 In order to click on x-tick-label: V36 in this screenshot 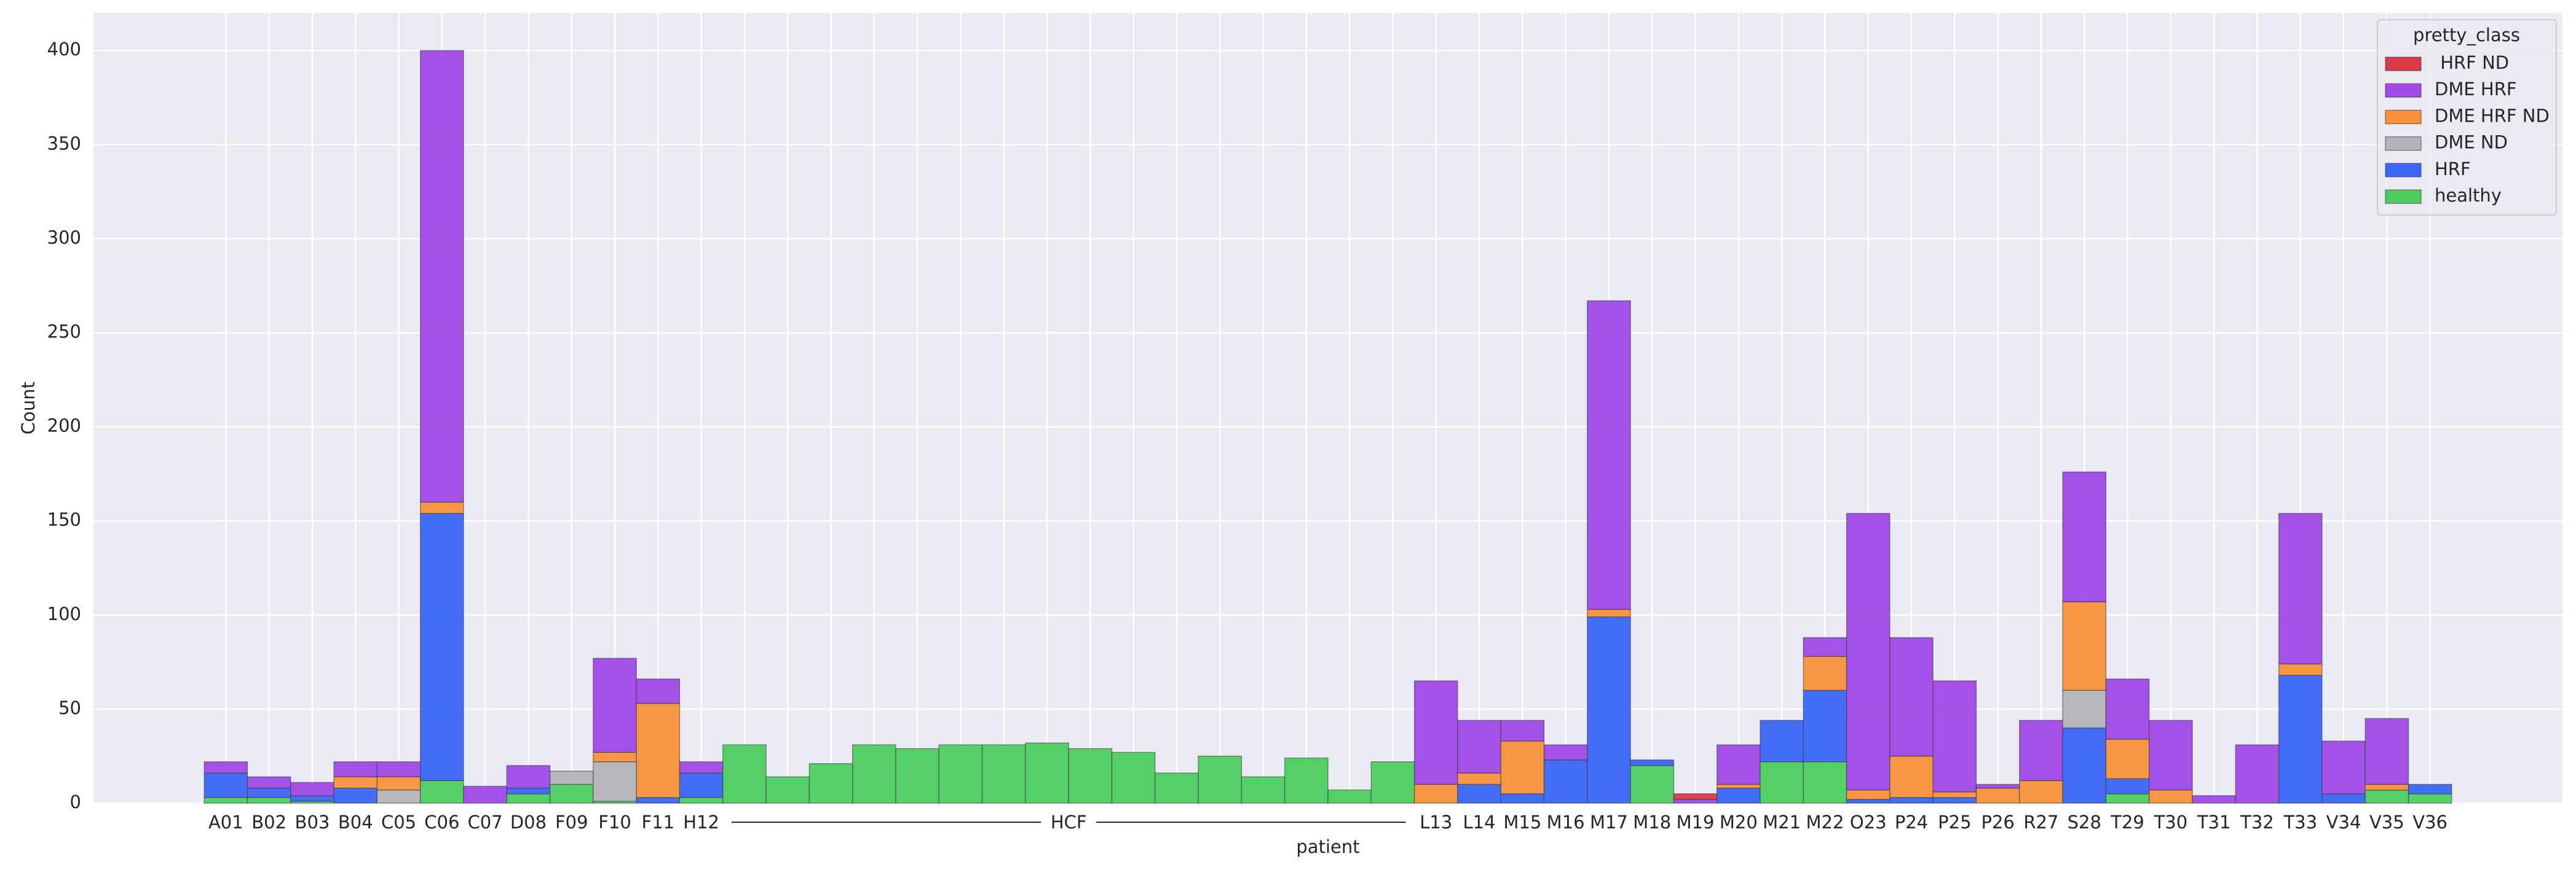, I will do `click(2430, 822)`.